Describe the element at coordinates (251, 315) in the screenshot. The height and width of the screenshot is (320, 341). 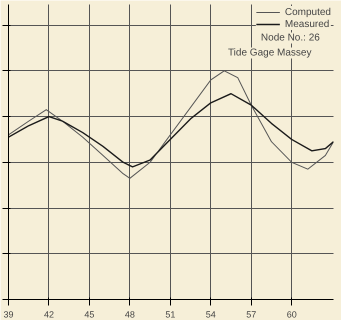
I see `x-tick-label: 57` at that location.